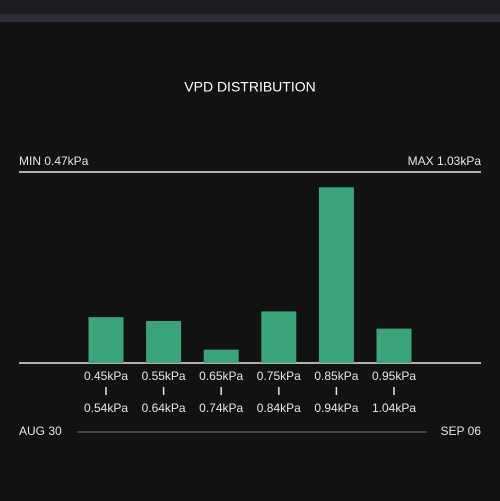 This screenshot has width=500, height=501. I want to click on end-date: SEP 06, so click(461, 431).